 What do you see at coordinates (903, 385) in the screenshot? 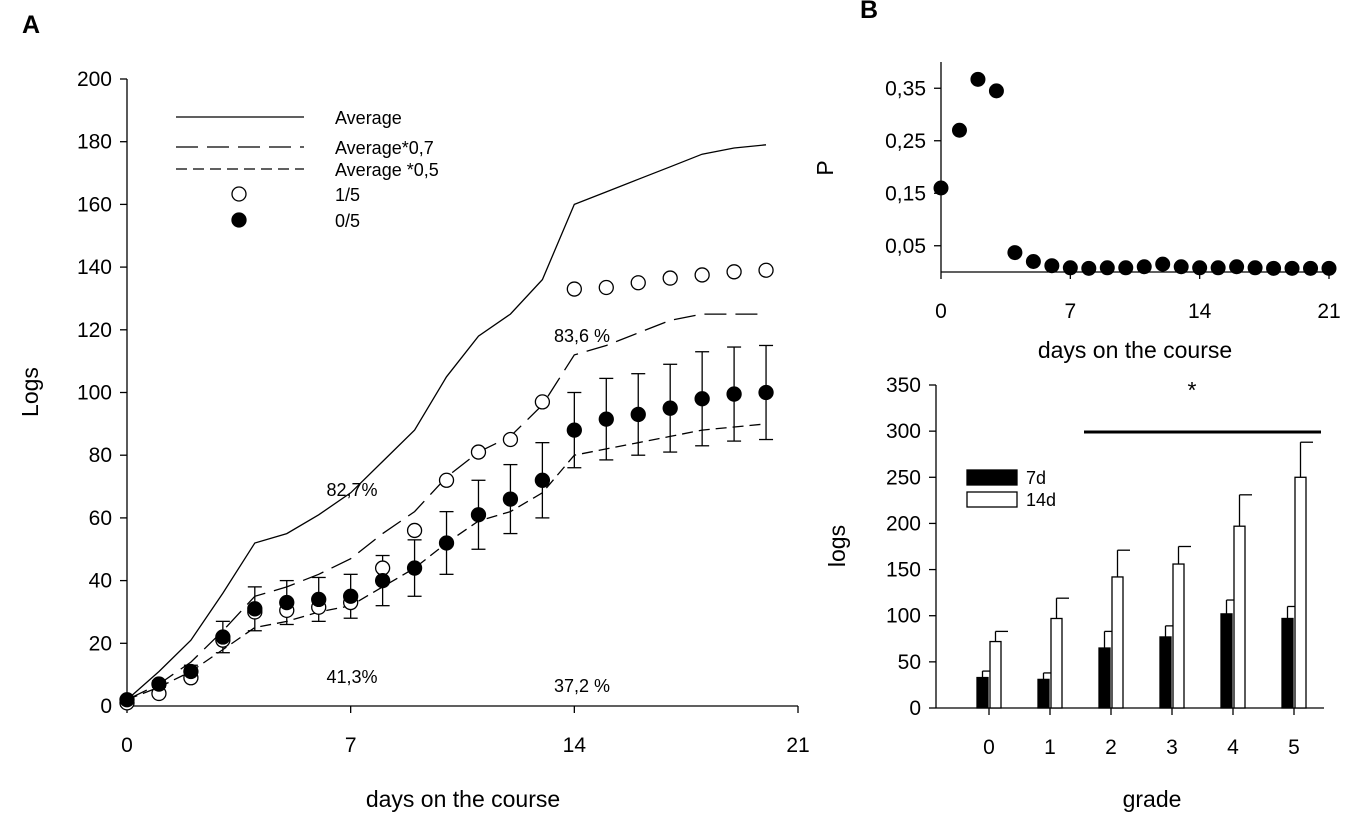
I see `panel-c-y-tick-label: 350` at bounding box center [903, 385].